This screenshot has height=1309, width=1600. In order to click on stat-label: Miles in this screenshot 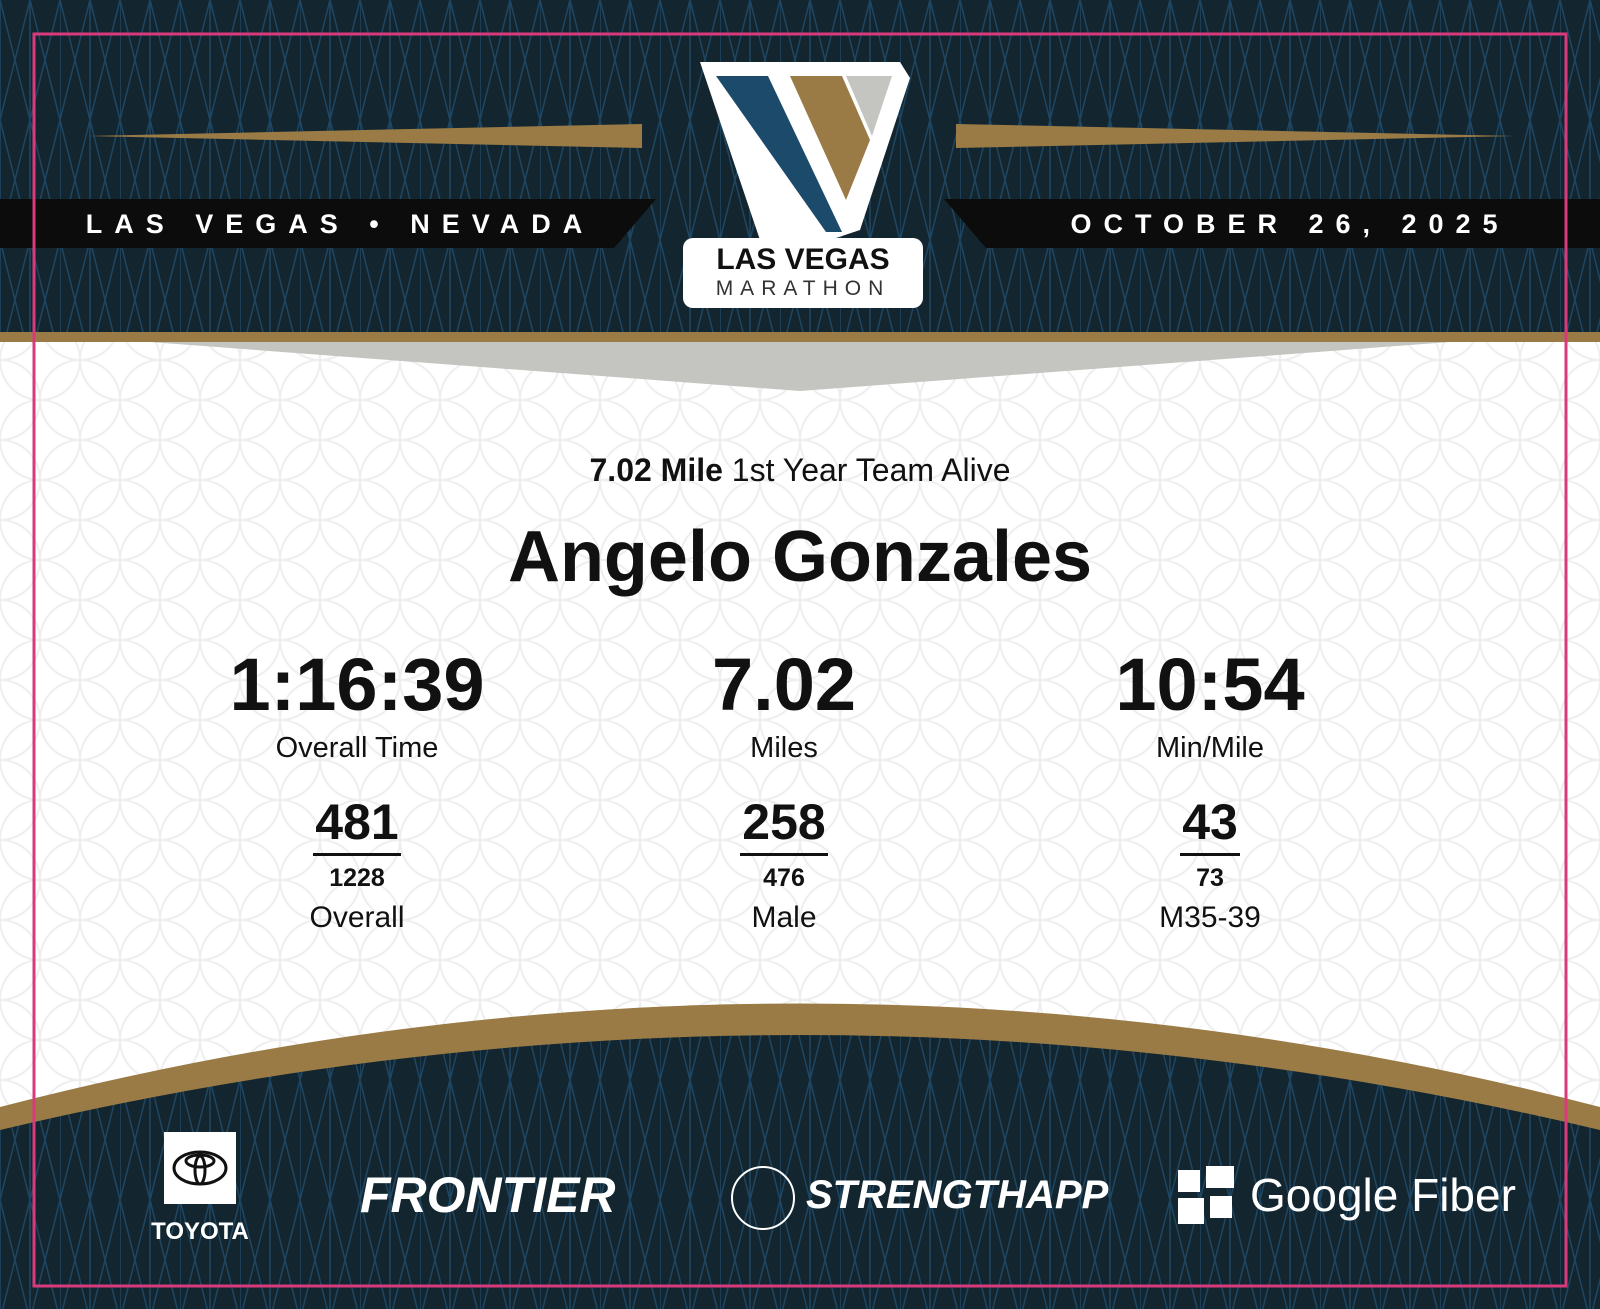, I will do `click(784, 748)`.